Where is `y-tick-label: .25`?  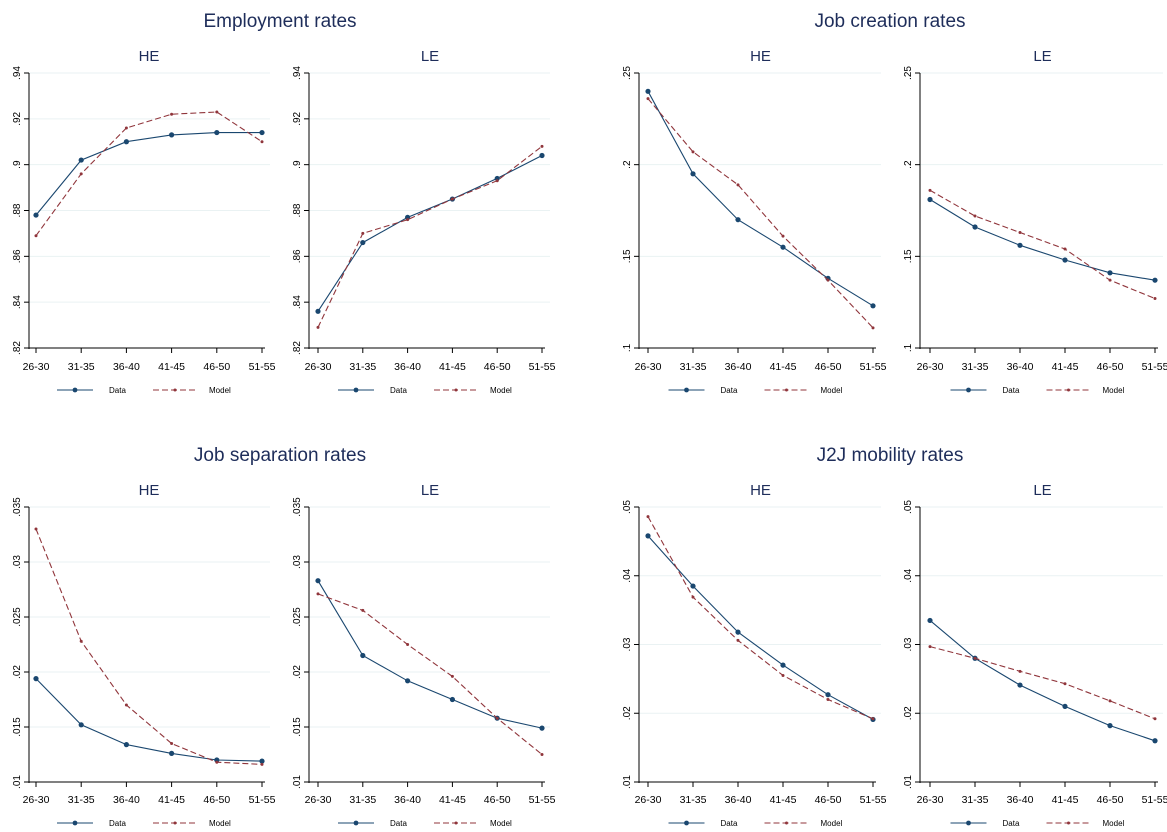
y-tick-label: .25 is located at coordinates (627, 73).